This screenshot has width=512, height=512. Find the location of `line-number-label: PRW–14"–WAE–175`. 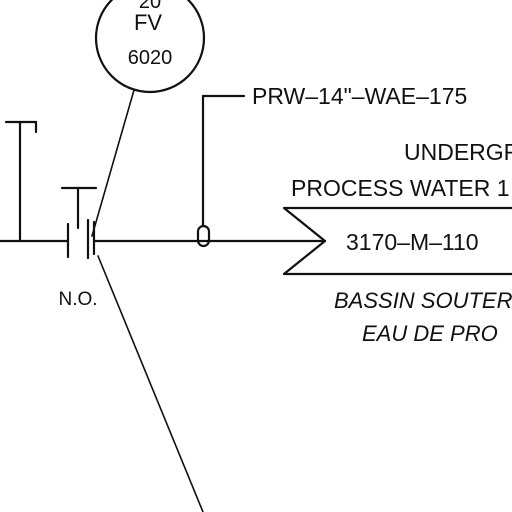

line-number-label: PRW–14"–WAE–175 is located at coordinates (359, 96).